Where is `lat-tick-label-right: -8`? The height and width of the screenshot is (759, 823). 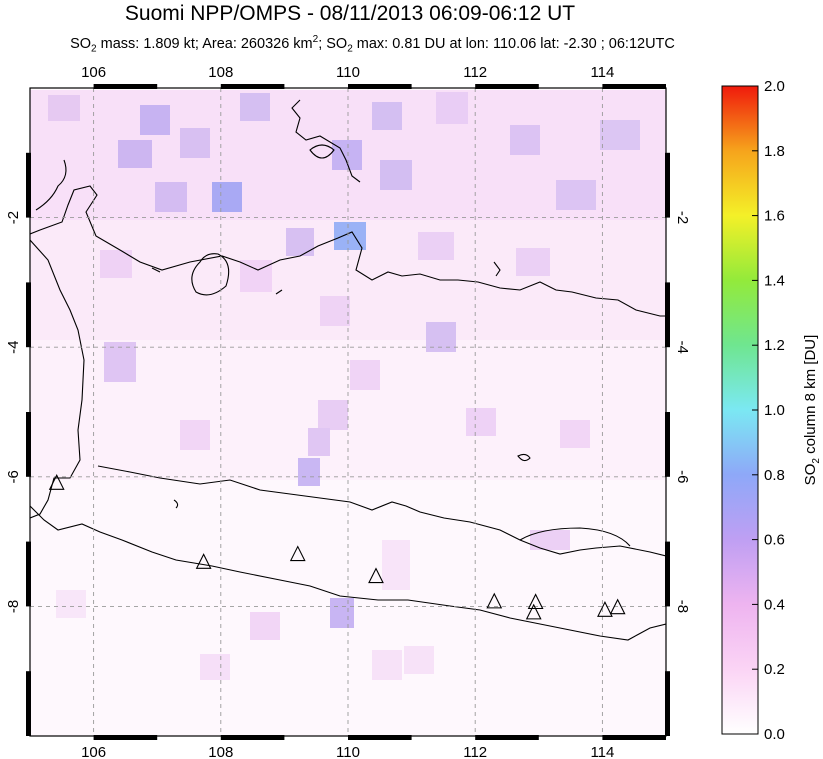
lat-tick-label-right: -8 is located at coordinates (682, 606).